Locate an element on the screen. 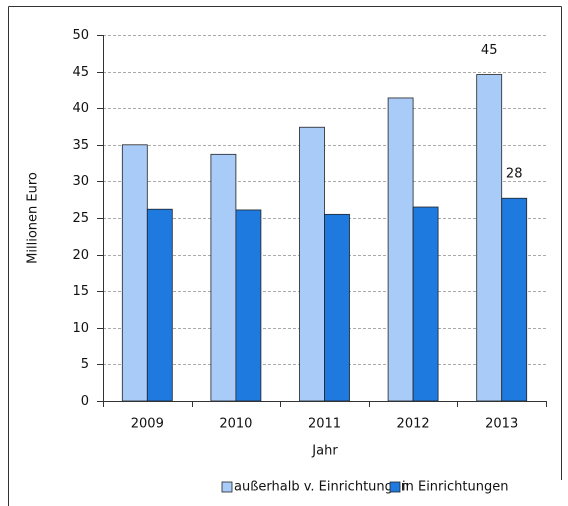 This screenshot has height=506, width=568. y-tick-label: 50 is located at coordinates (80, 35).